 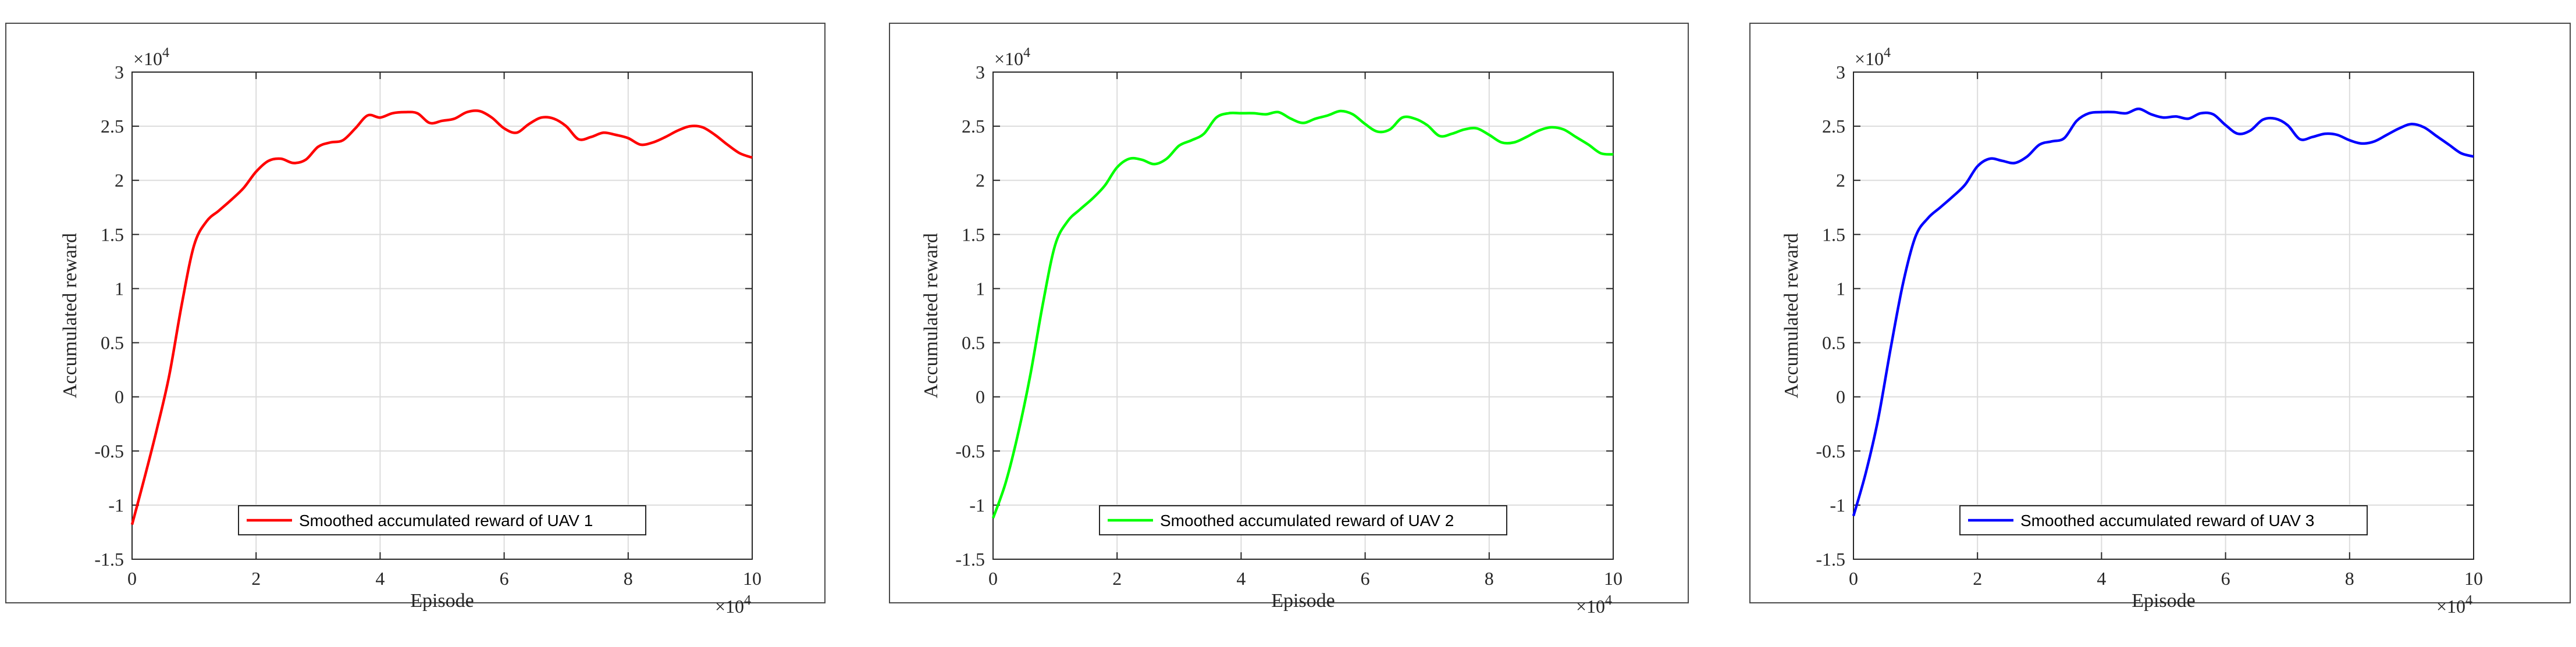 I want to click on legend: Smoothed accumulated reward of UAV 1, so click(x=442, y=520).